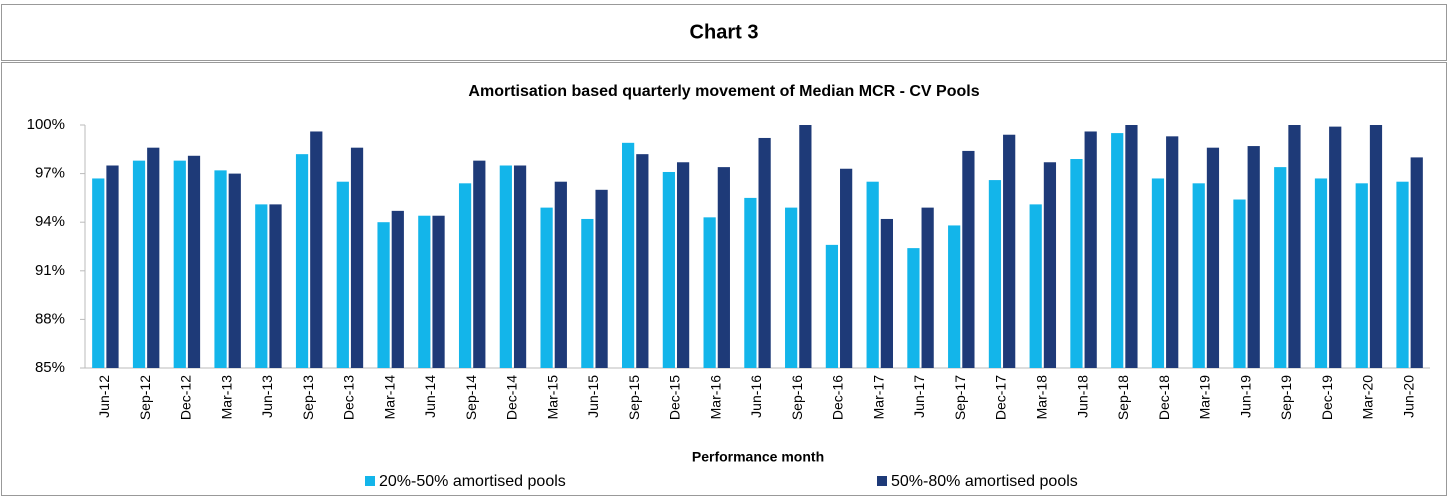  What do you see at coordinates (675, 397) in the screenshot?
I see `x-tick-label: Dec-15` at bounding box center [675, 397].